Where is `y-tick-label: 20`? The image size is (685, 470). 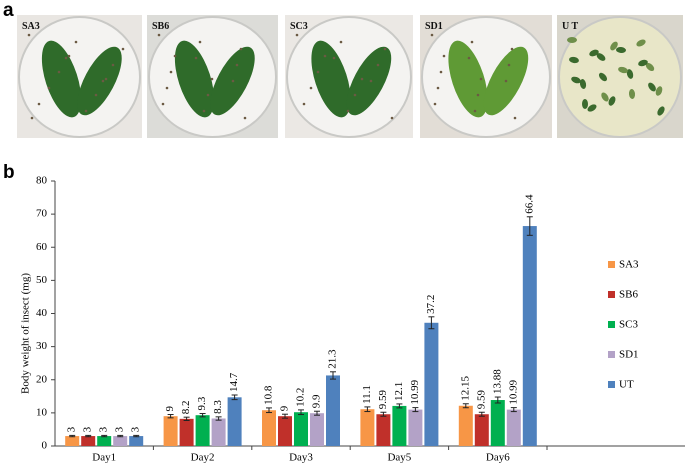 y-tick-label: 20 is located at coordinates (42, 379).